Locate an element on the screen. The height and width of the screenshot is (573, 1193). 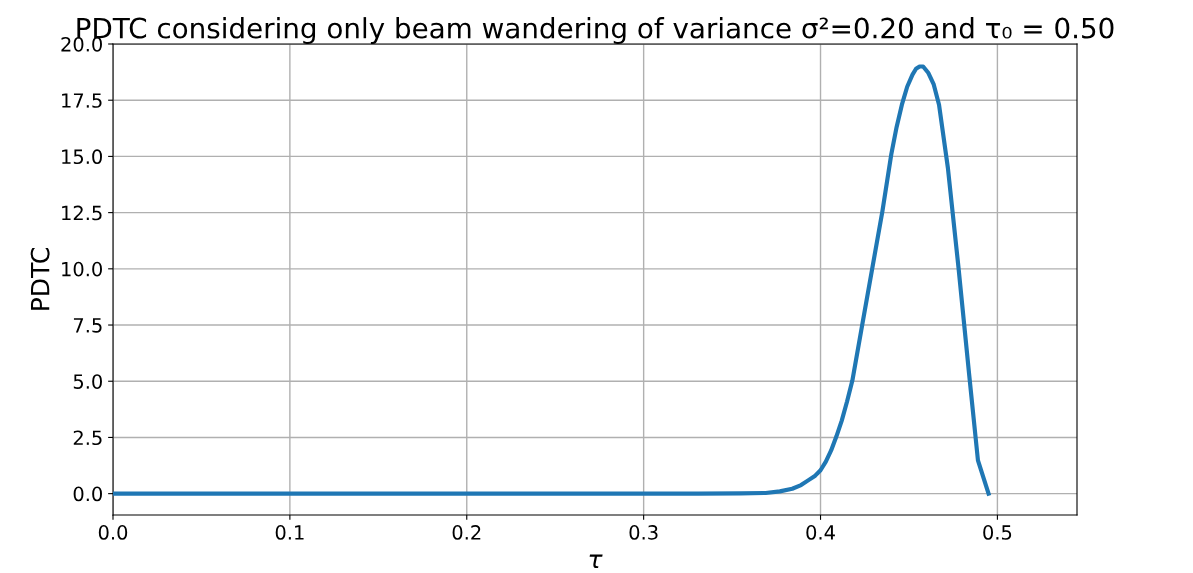
x-tick-label: 0.0 is located at coordinates (113, 532).